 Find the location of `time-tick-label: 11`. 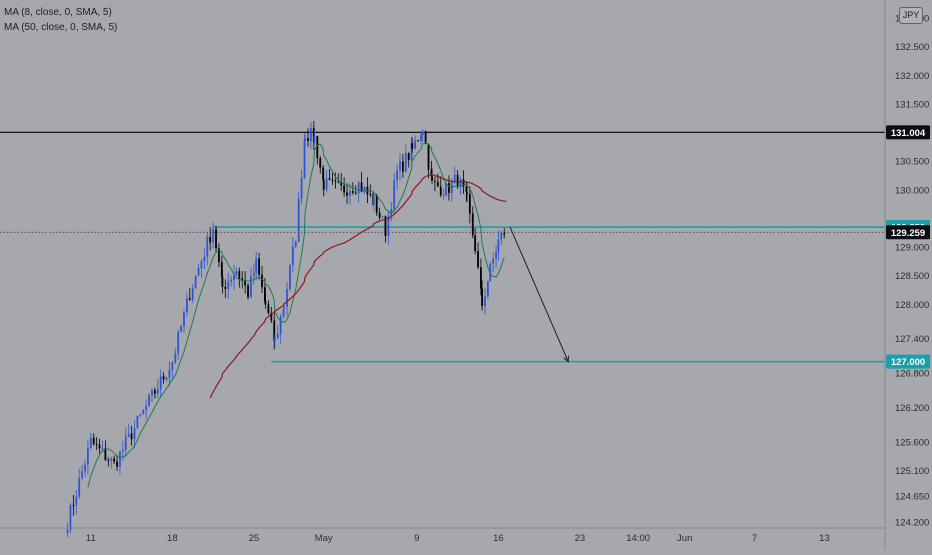

time-tick-label: 11 is located at coordinates (91, 538).